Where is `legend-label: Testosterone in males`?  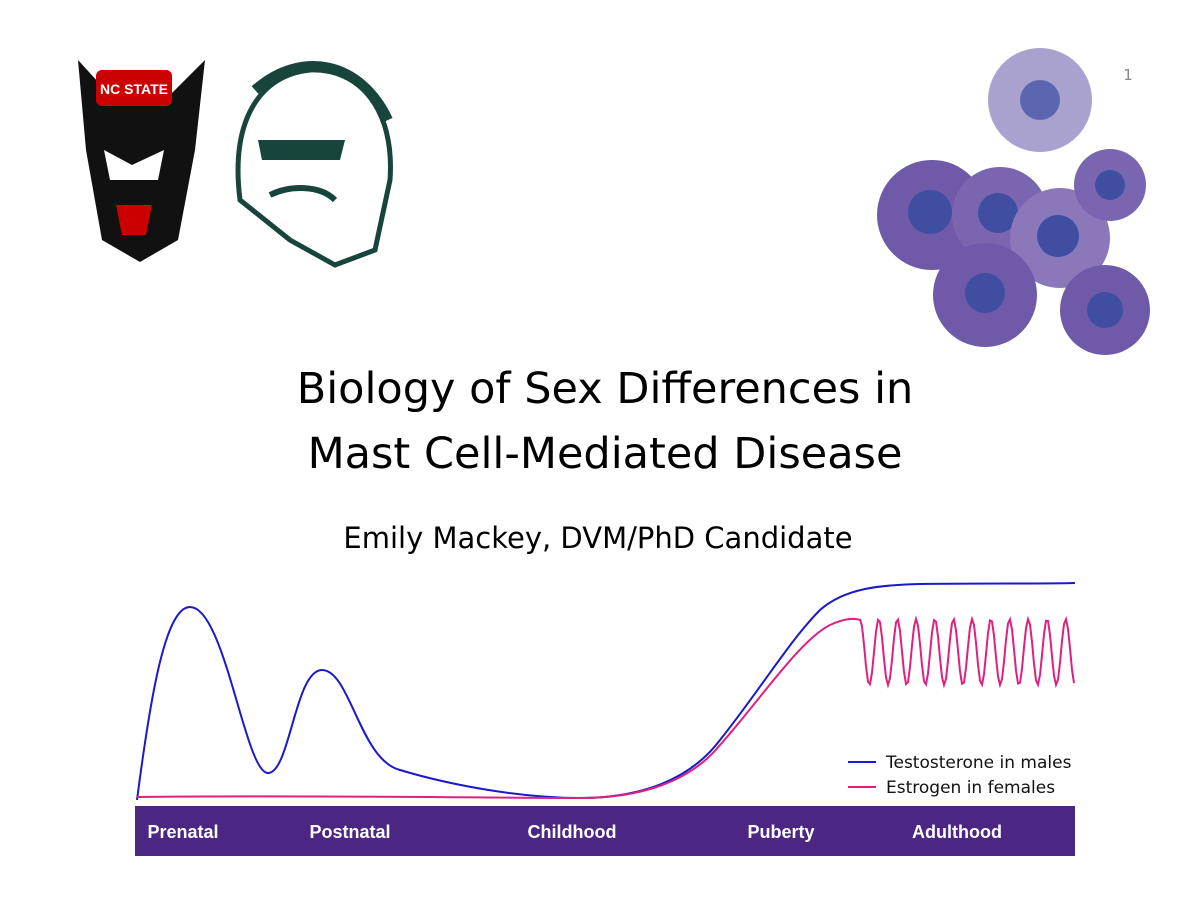 legend-label: Testosterone in males is located at coordinates (978, 763).